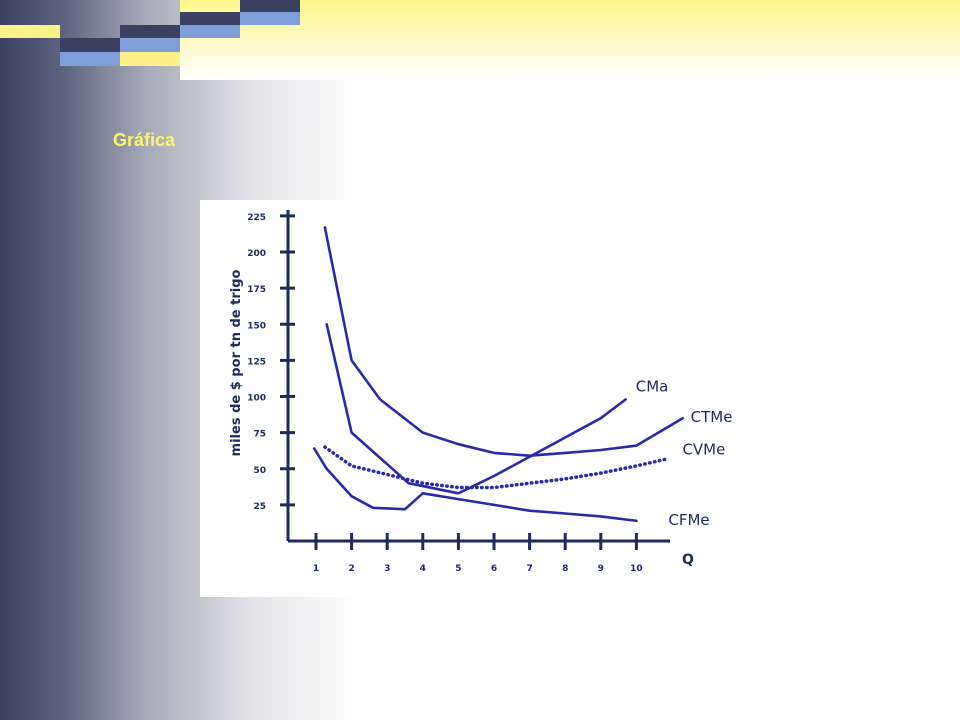 This screenshot has height=720, width=960. What do you see at coordinates (351, 569) in the screenshot?
I see `x-tick-label: 2` at bounding box center [351, 569].